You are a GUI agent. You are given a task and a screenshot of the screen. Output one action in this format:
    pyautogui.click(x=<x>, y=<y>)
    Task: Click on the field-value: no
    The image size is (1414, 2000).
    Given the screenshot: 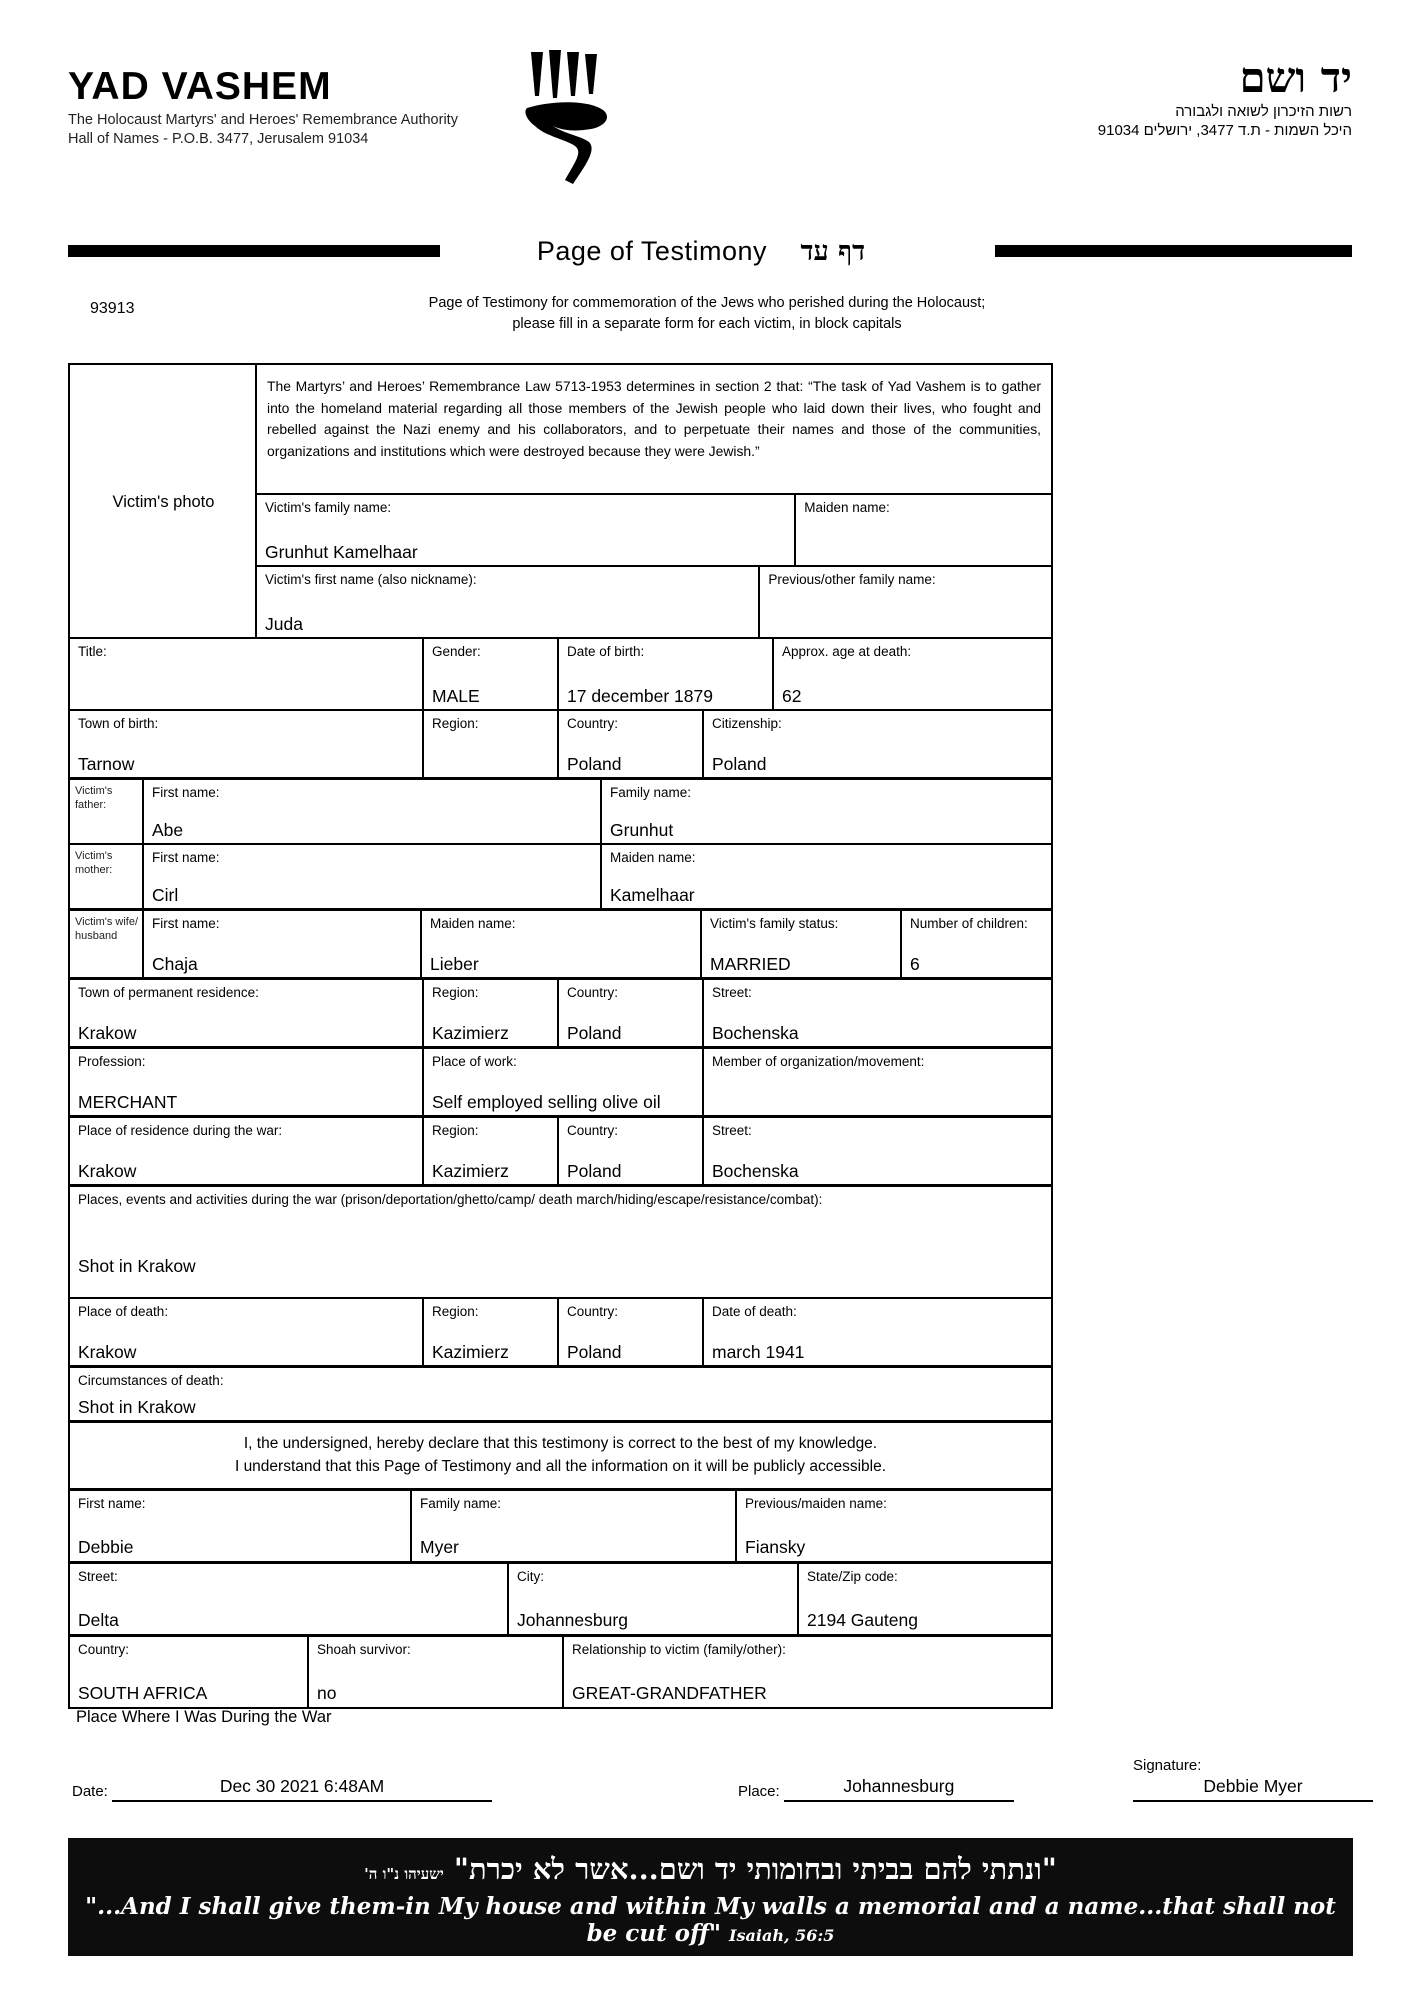 What is the action you would take?
    pyautogui.click(x=327, y=1693)
    